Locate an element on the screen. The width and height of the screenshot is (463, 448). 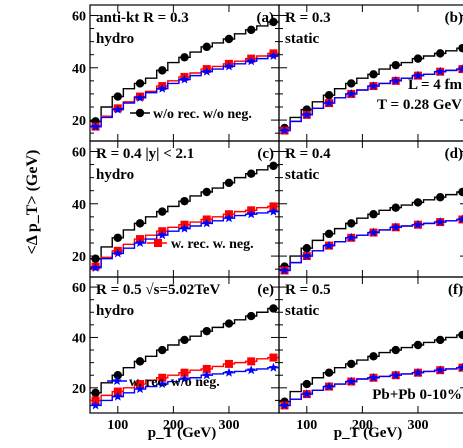
legend-label-black: w/o rec. w/o neg. is located at coordinates (202, 114).